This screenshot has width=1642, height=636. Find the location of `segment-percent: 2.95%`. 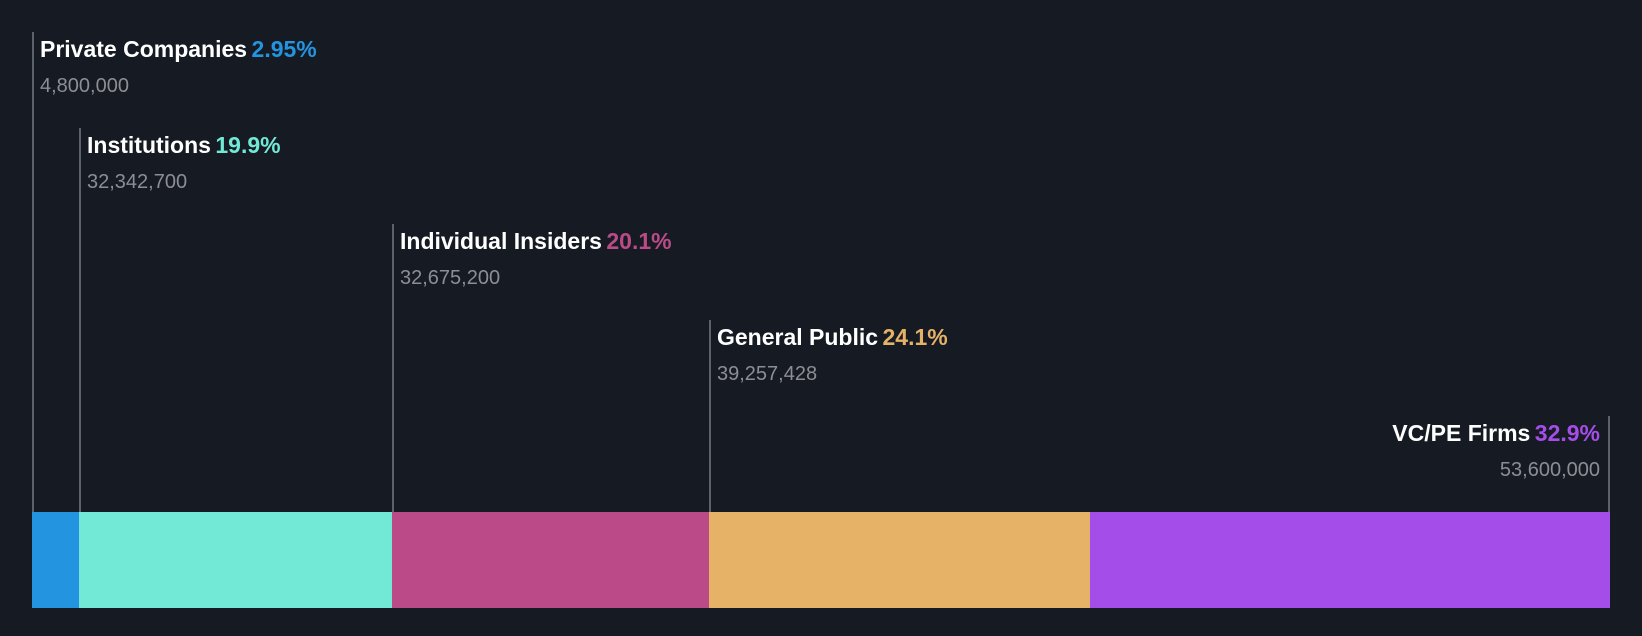

segment-percent: 2.95% is located at coordinates (284, 49).